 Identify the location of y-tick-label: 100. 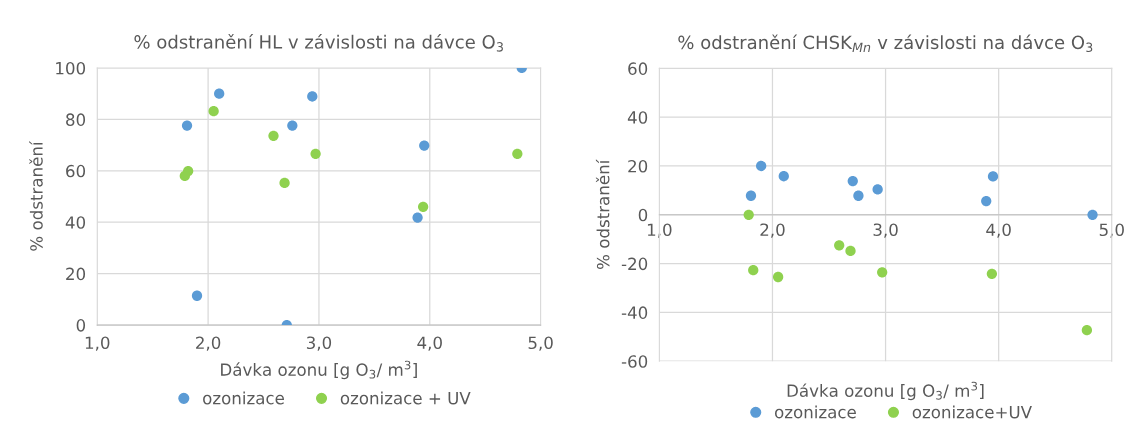
(71, 68).